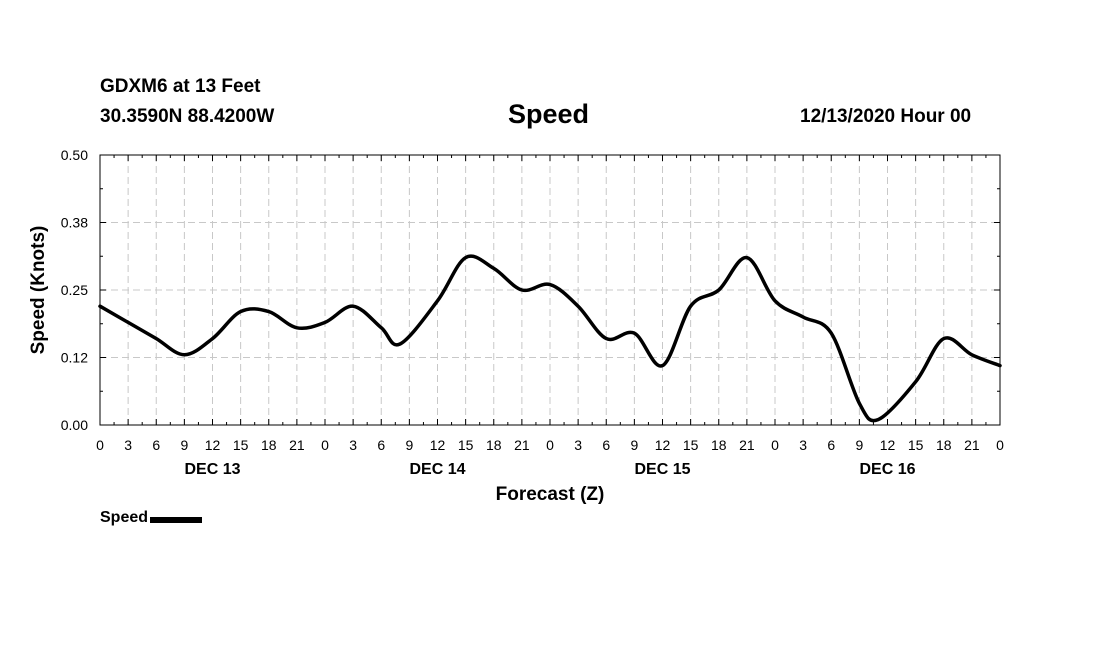  Describe the element at coordinates (662, 469) in the screenshot. I see `day-label: DEC 15` at that location.